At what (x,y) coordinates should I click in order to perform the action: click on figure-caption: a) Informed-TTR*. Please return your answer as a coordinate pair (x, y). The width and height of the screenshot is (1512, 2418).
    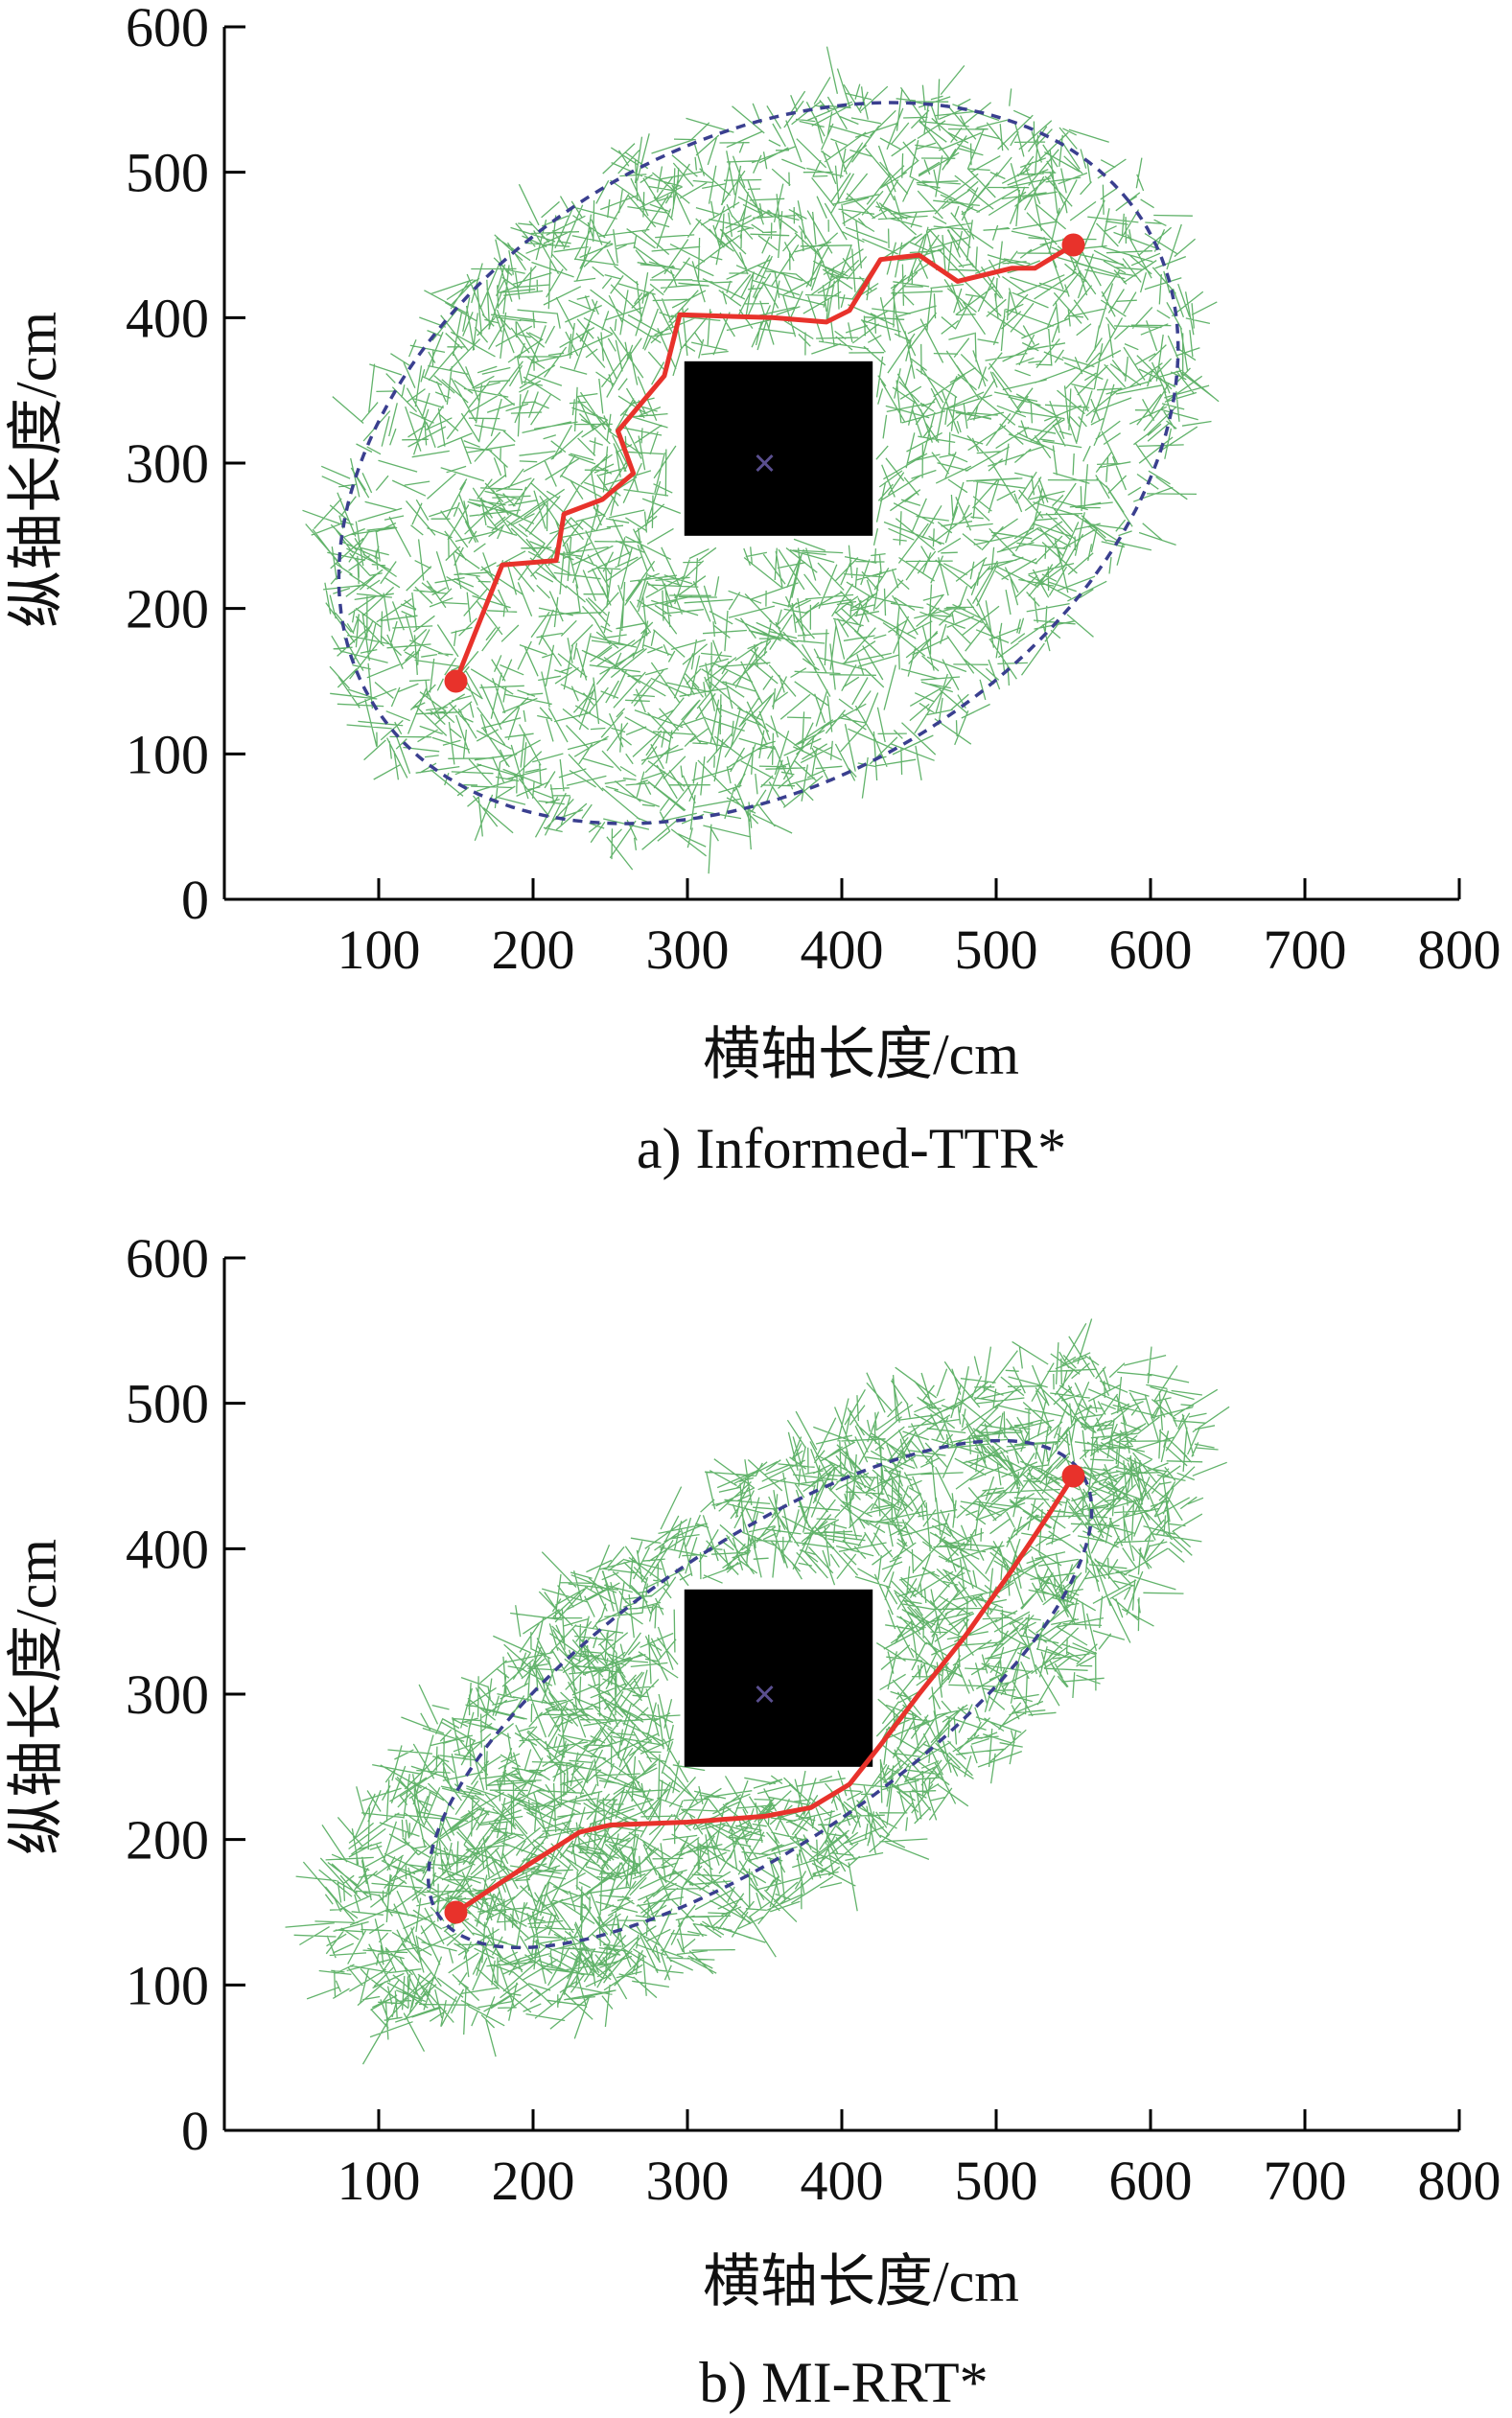
    Looking at the image, I should click on (851, 1148).